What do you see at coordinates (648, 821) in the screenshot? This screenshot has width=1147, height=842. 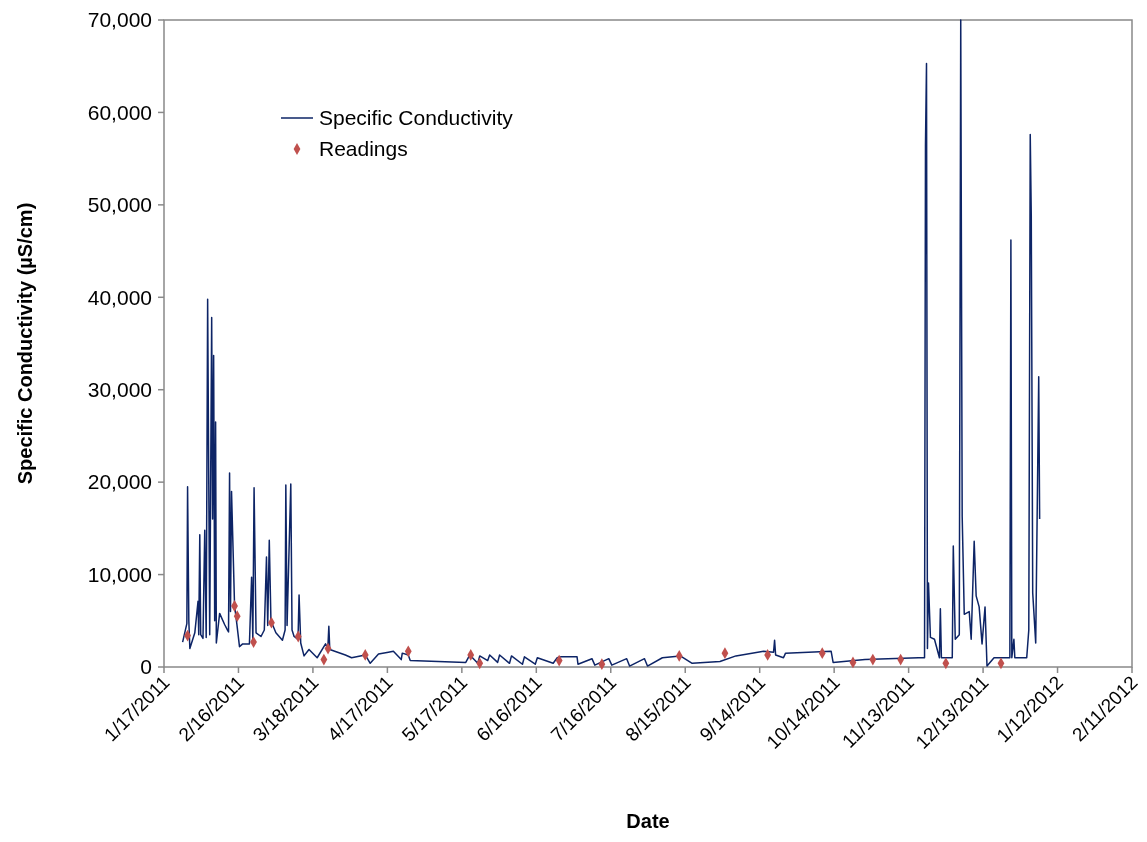 I see `x-axis-title: Date` at bounding box center [648, 821].